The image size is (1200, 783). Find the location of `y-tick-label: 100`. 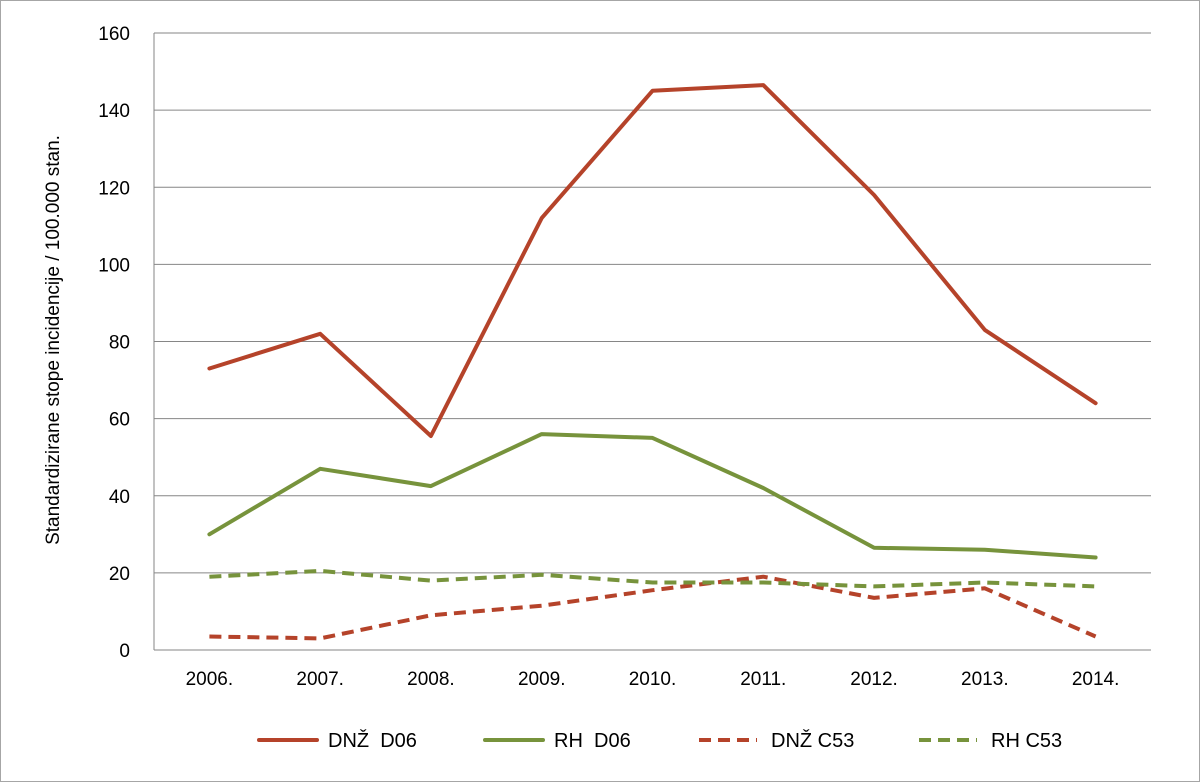

y-tick-label: 100 is located at coordinates (114, 265).